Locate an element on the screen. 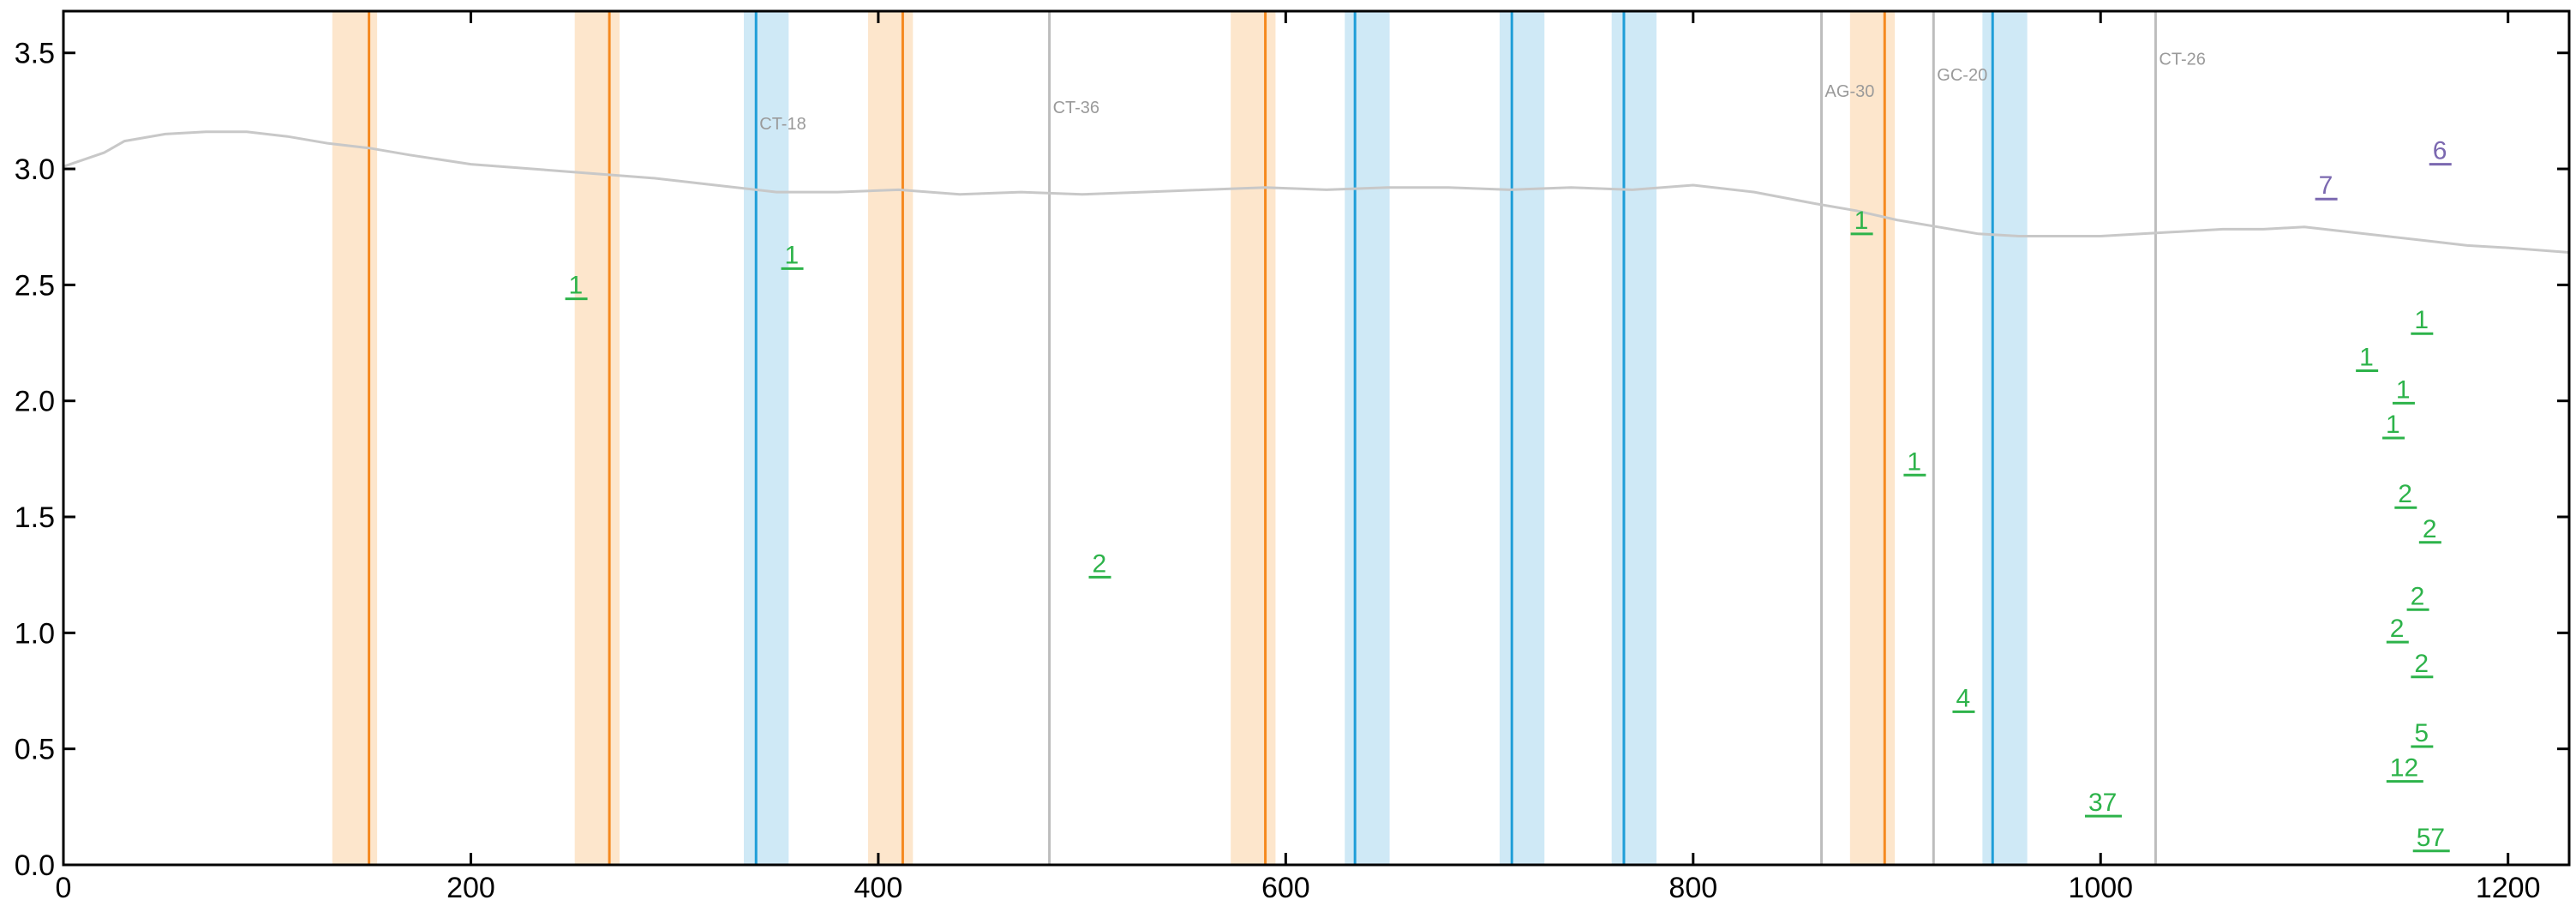  x-tick-label-1: 200 is located at coordinates (470, 888).